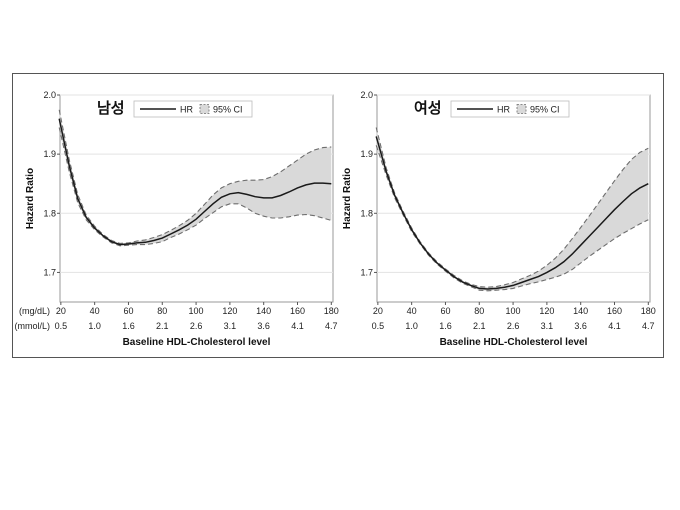 The image size is (680, 510). Describe the element at coordinates (49, 154) in the screenshot. I see `male-ytick-label-2: 1.9` at that location.